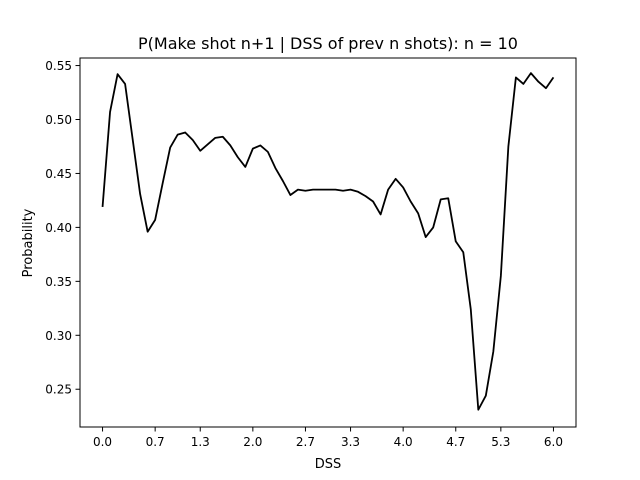 This screenshot has width=640, height=480. Describe the element at coordinates (200, 442) in the screenshot. I see `x-tick-label: 1.3` at that location.